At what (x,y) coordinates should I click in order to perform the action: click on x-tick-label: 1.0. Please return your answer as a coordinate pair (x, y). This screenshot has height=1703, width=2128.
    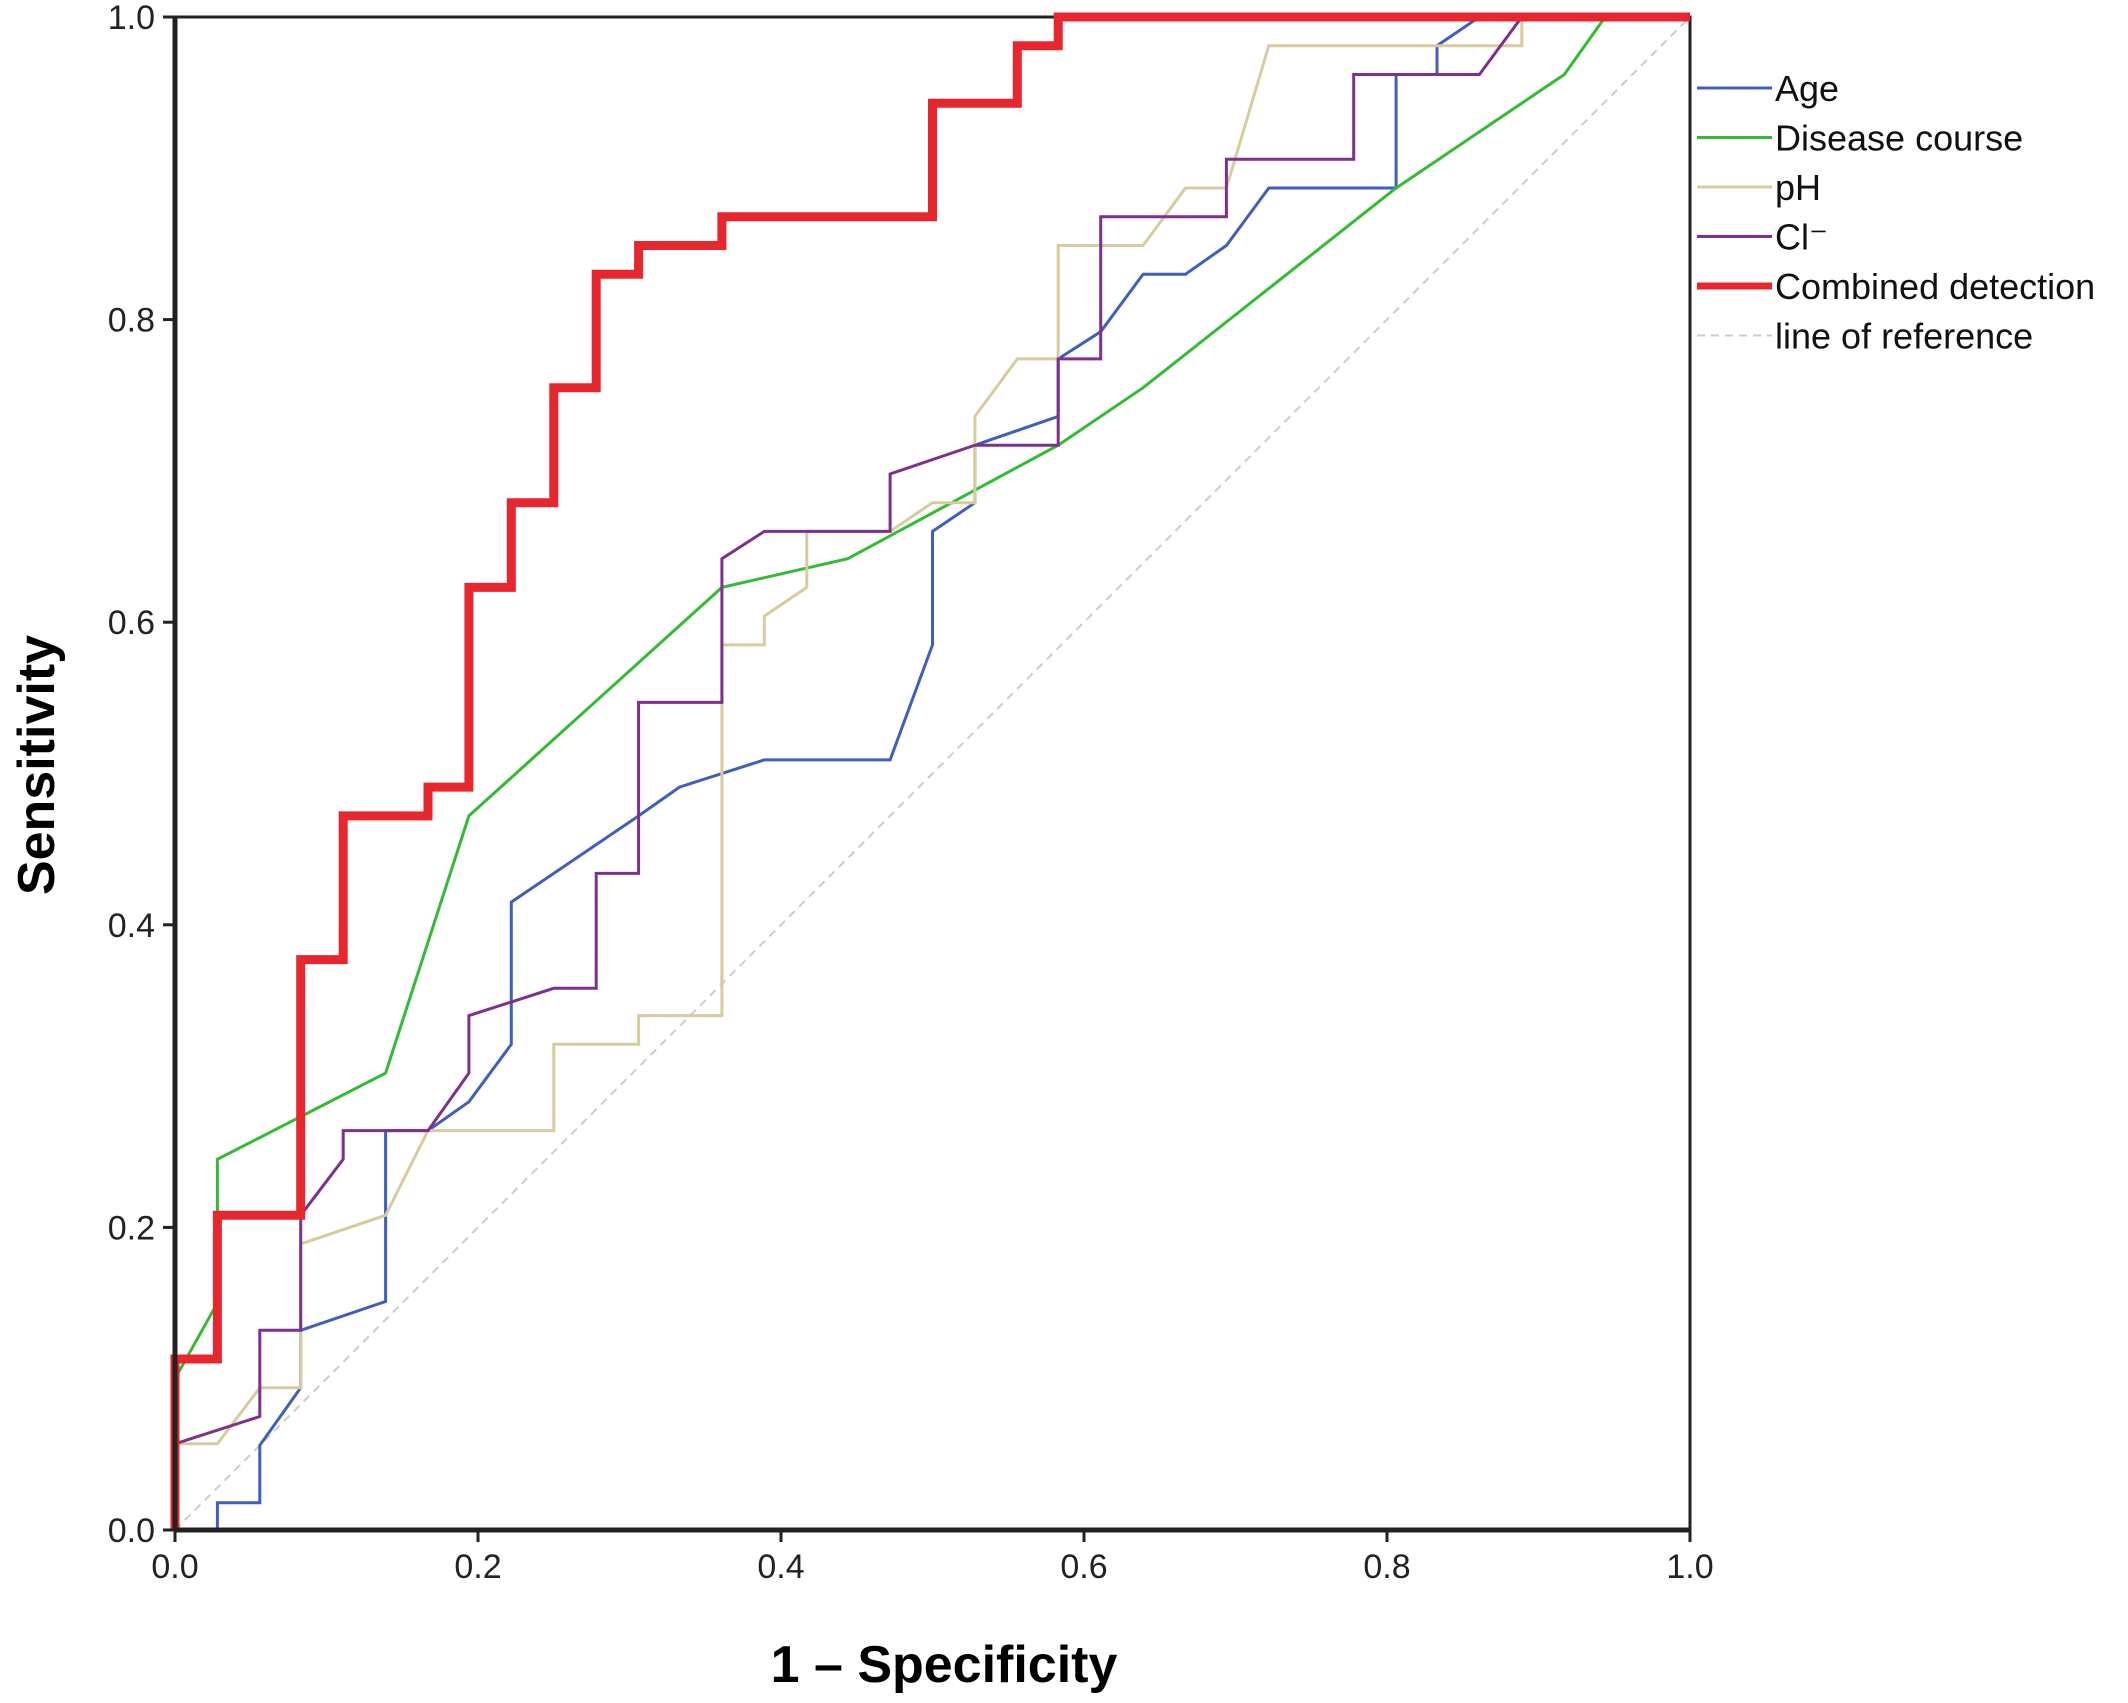
    Looking at the image, I should click on (1689, 1567).